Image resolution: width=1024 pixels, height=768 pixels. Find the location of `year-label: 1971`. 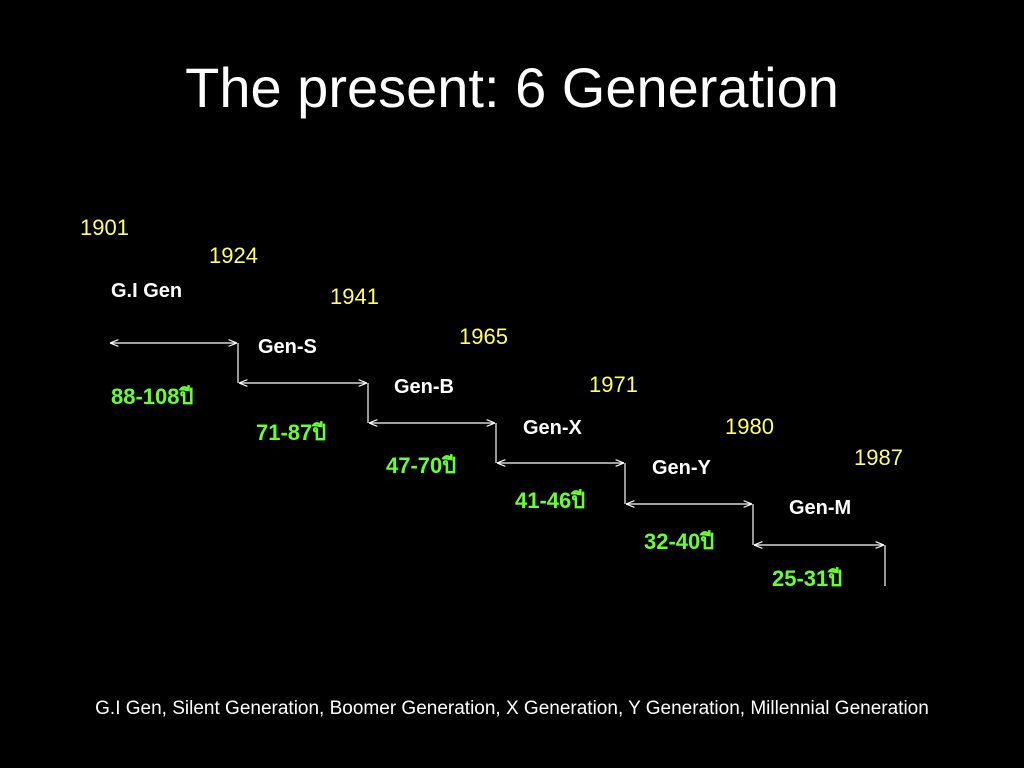

year-label: 1971 is located at coordinates (613, 384).